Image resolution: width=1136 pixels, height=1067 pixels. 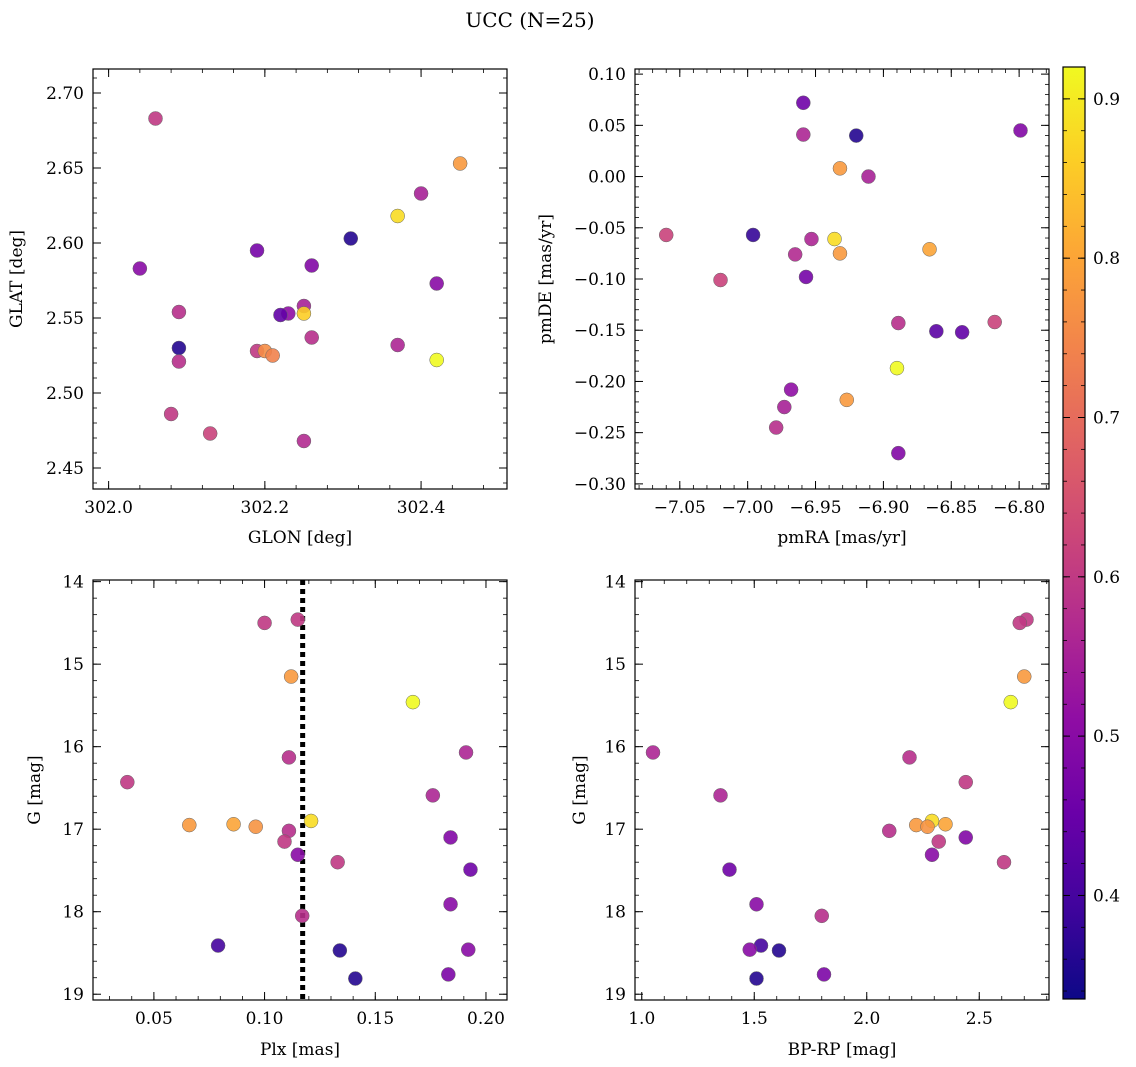 What do you see at coordinates (65, 169) in the screenshot?
I see `y-tick-label: 2.65` at bounding box center [65, 169].